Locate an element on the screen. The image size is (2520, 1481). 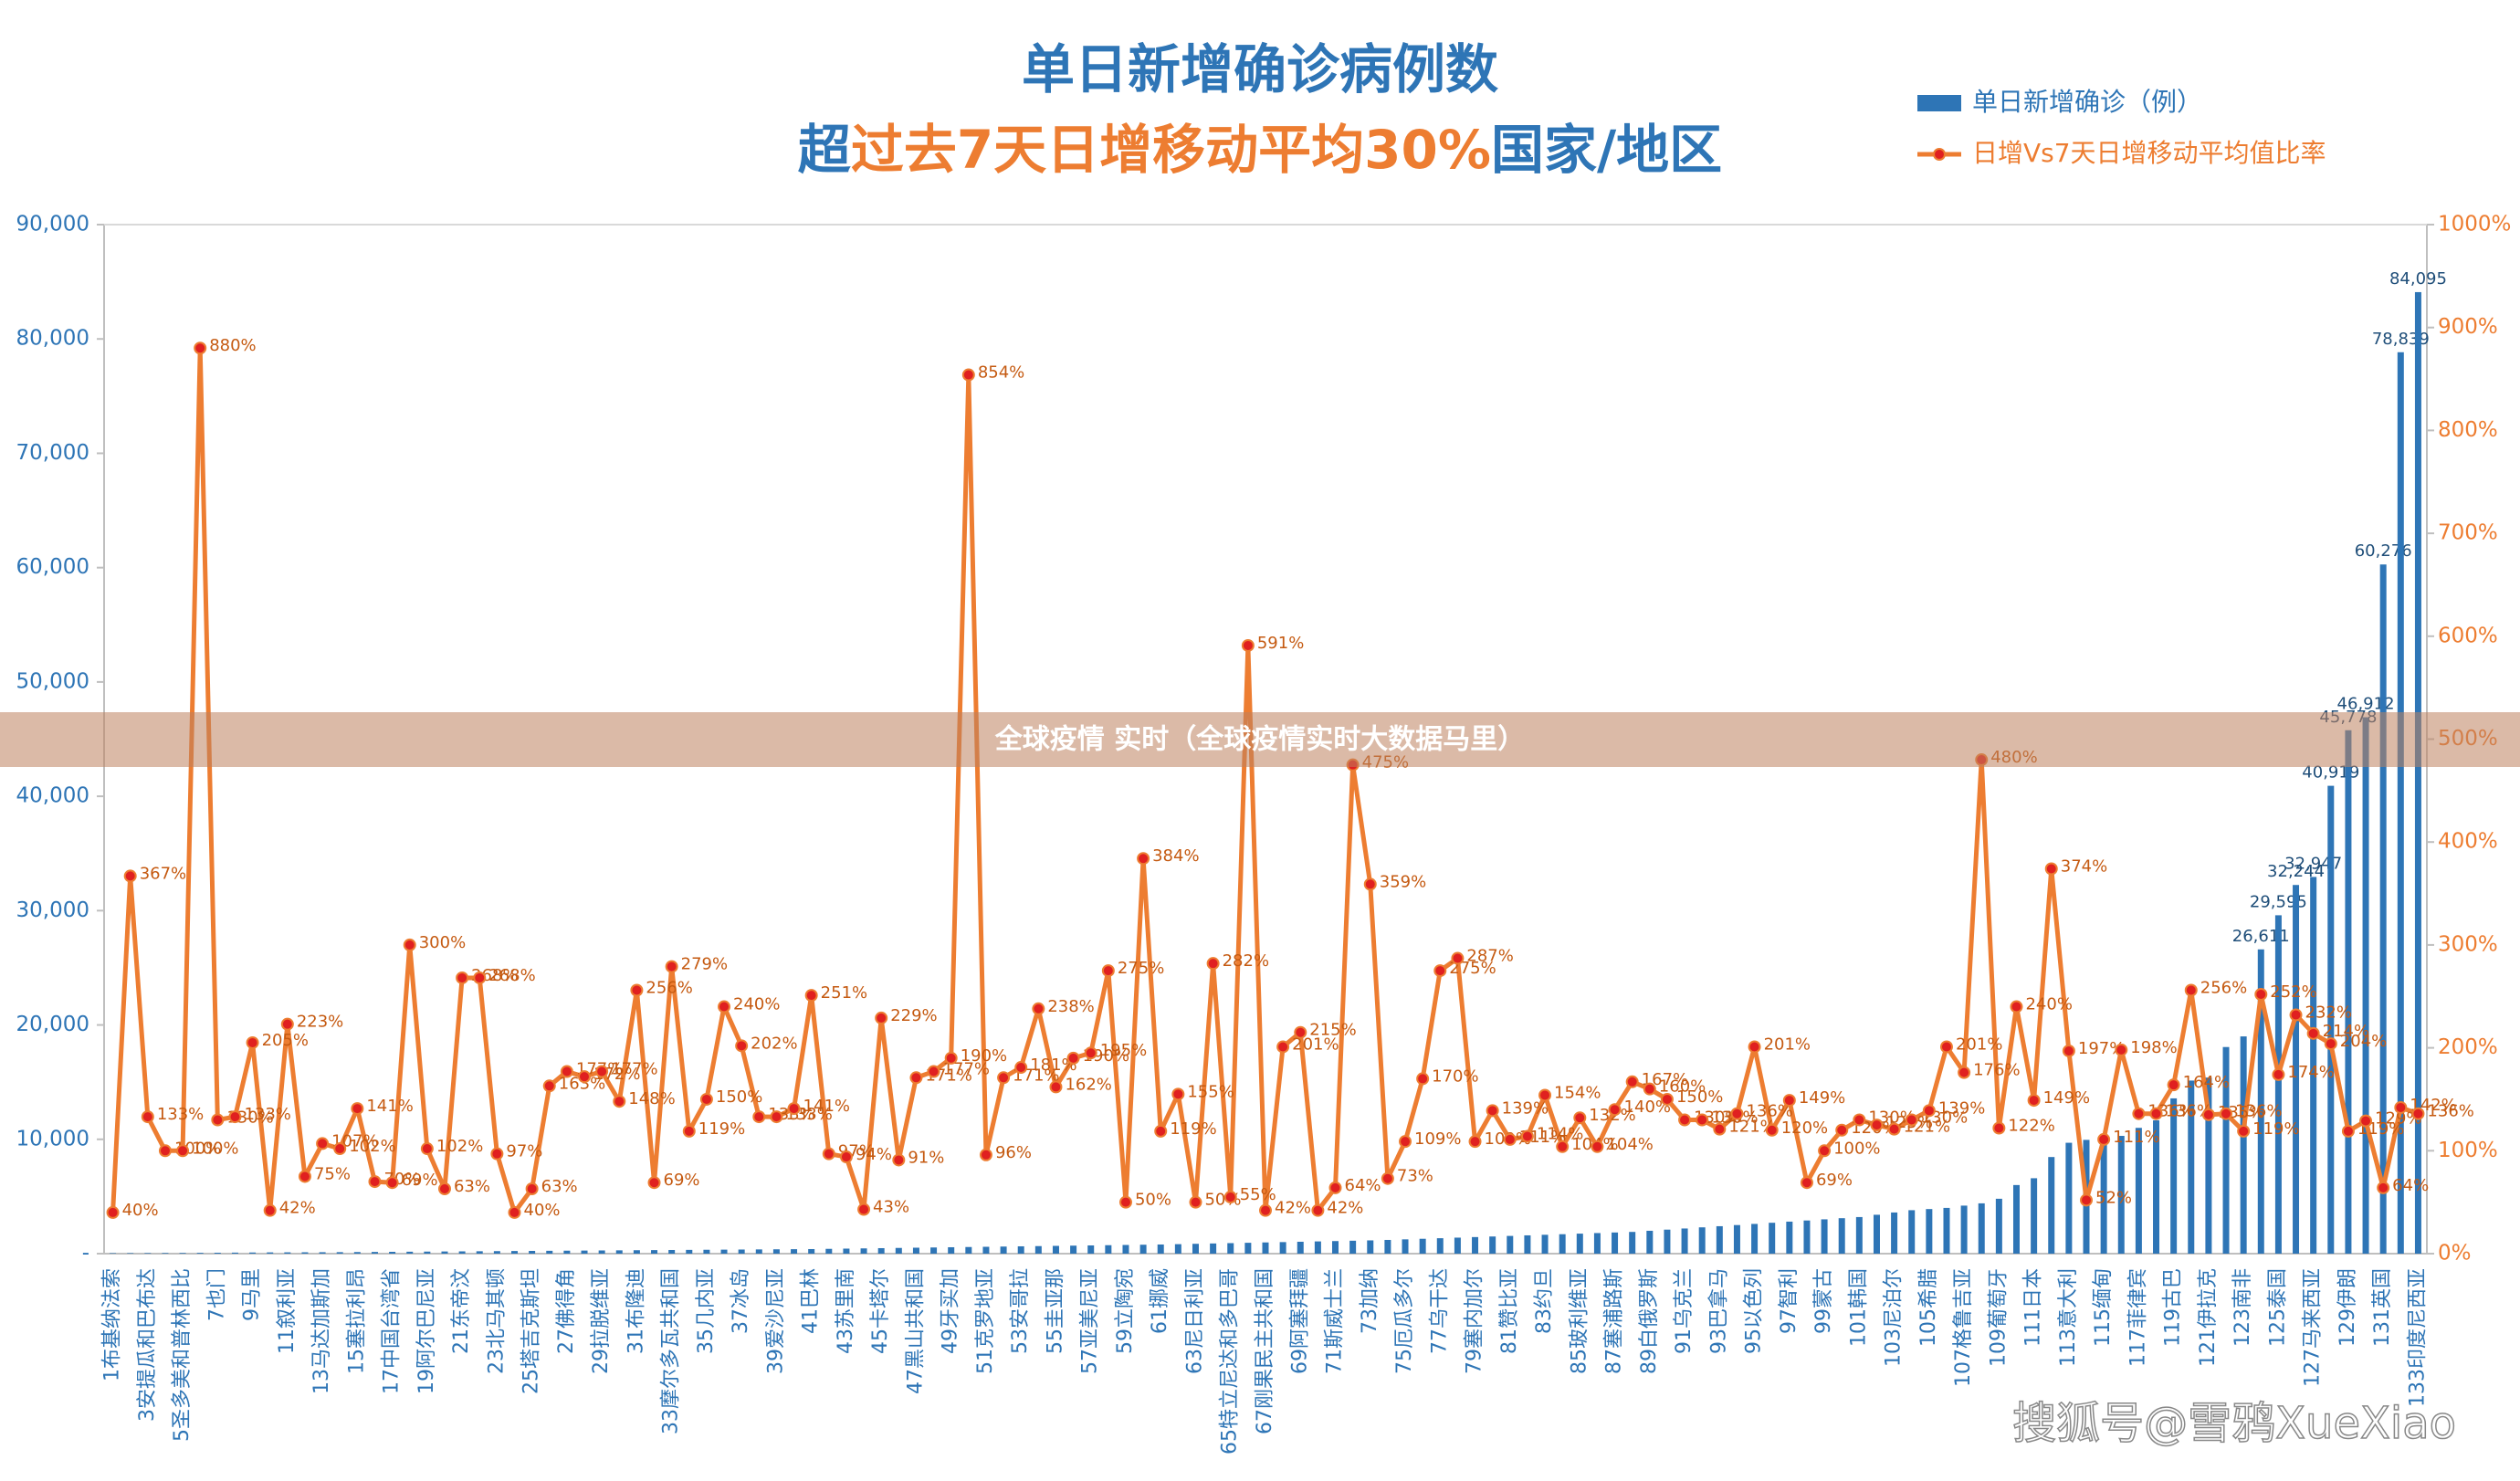
x-tick-label: 13马达加斯加 is located at coordinates (321, 1331).